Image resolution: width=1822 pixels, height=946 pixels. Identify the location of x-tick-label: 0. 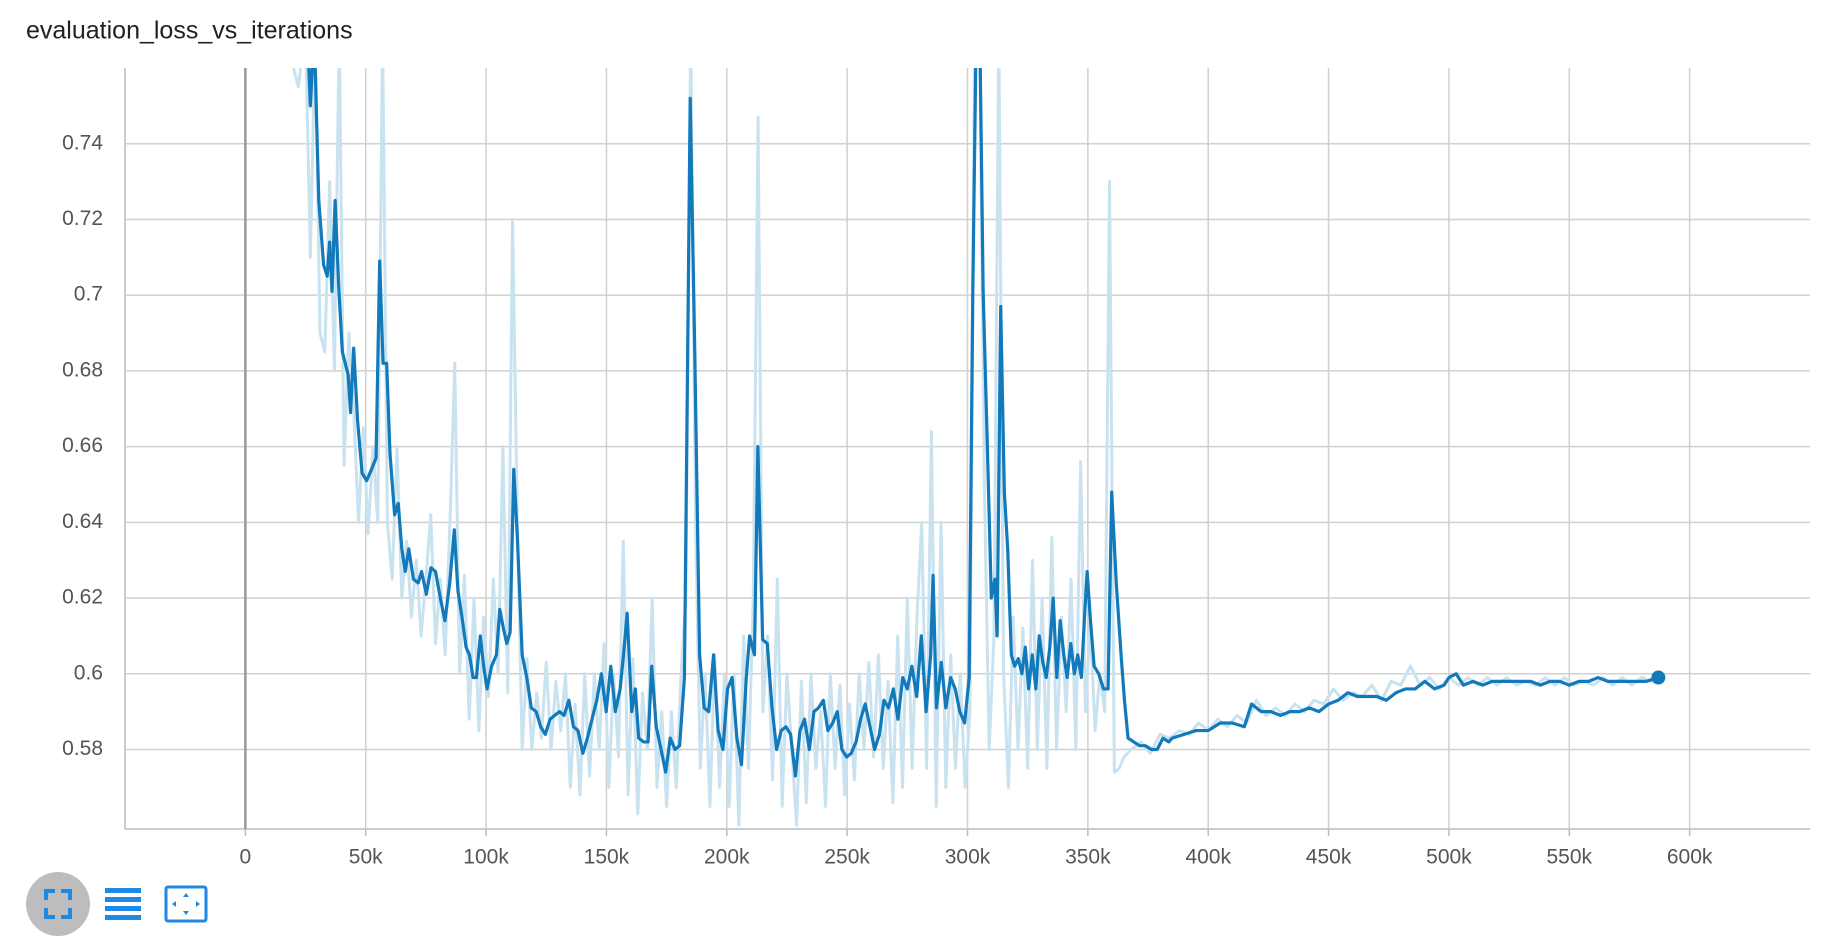
(246, 857).